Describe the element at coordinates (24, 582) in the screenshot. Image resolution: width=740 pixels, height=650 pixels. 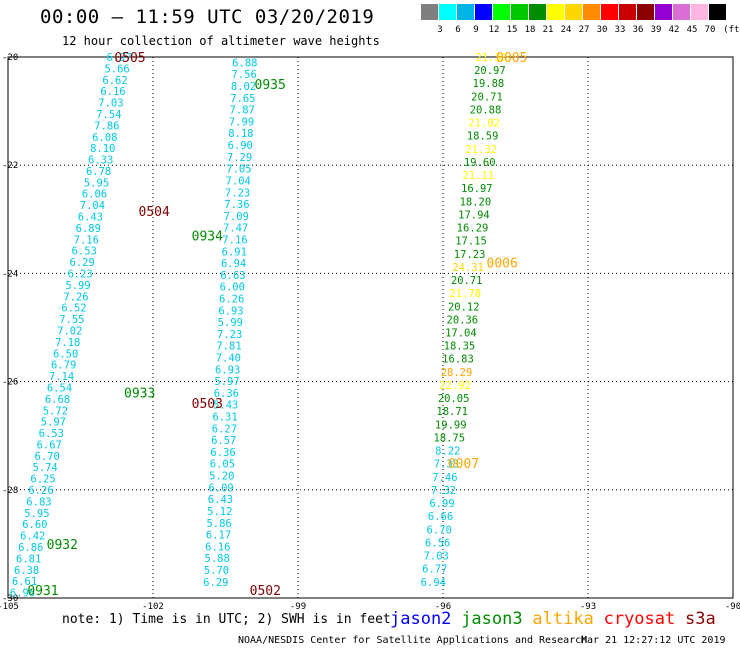
I see `wave-height-value: 6.61` at that location.